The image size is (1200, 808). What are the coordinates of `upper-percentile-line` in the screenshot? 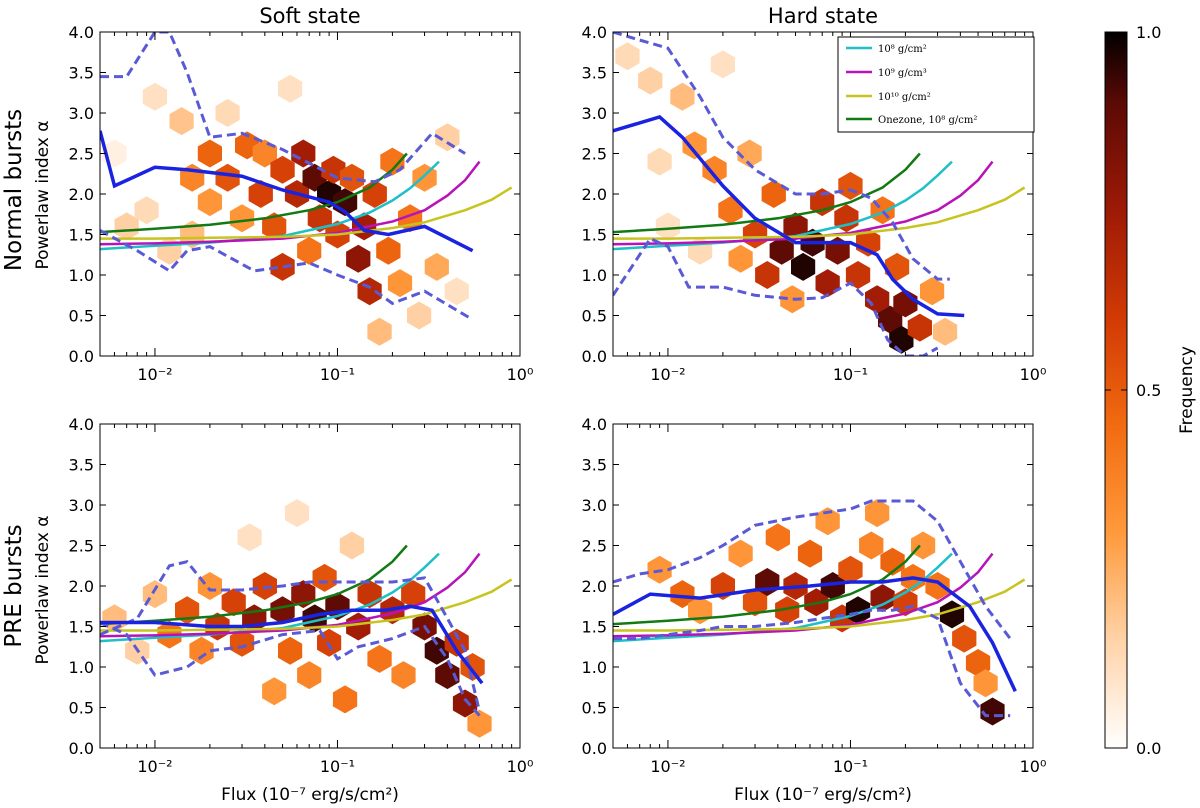 It's located at (290, 636).